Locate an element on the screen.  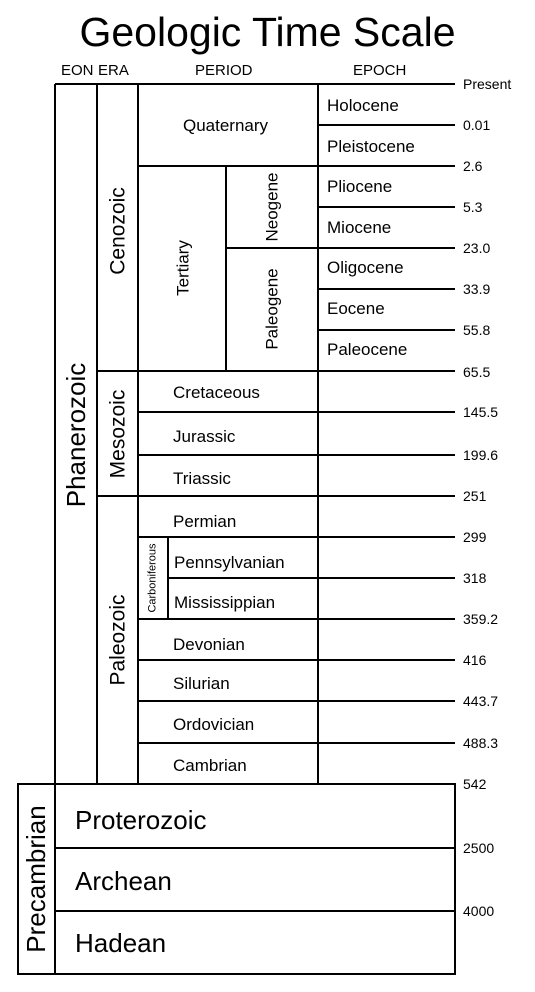
subperiod-mississippian: Mississippian is located at coordinates (225, 602).